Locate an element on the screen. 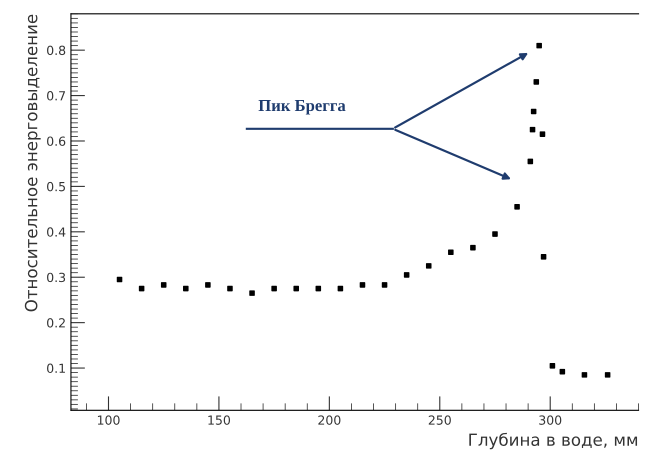 The width and height of the screenshot is (645, 461). y-tick-label: 0.5 is located at coordinates (56, 187).